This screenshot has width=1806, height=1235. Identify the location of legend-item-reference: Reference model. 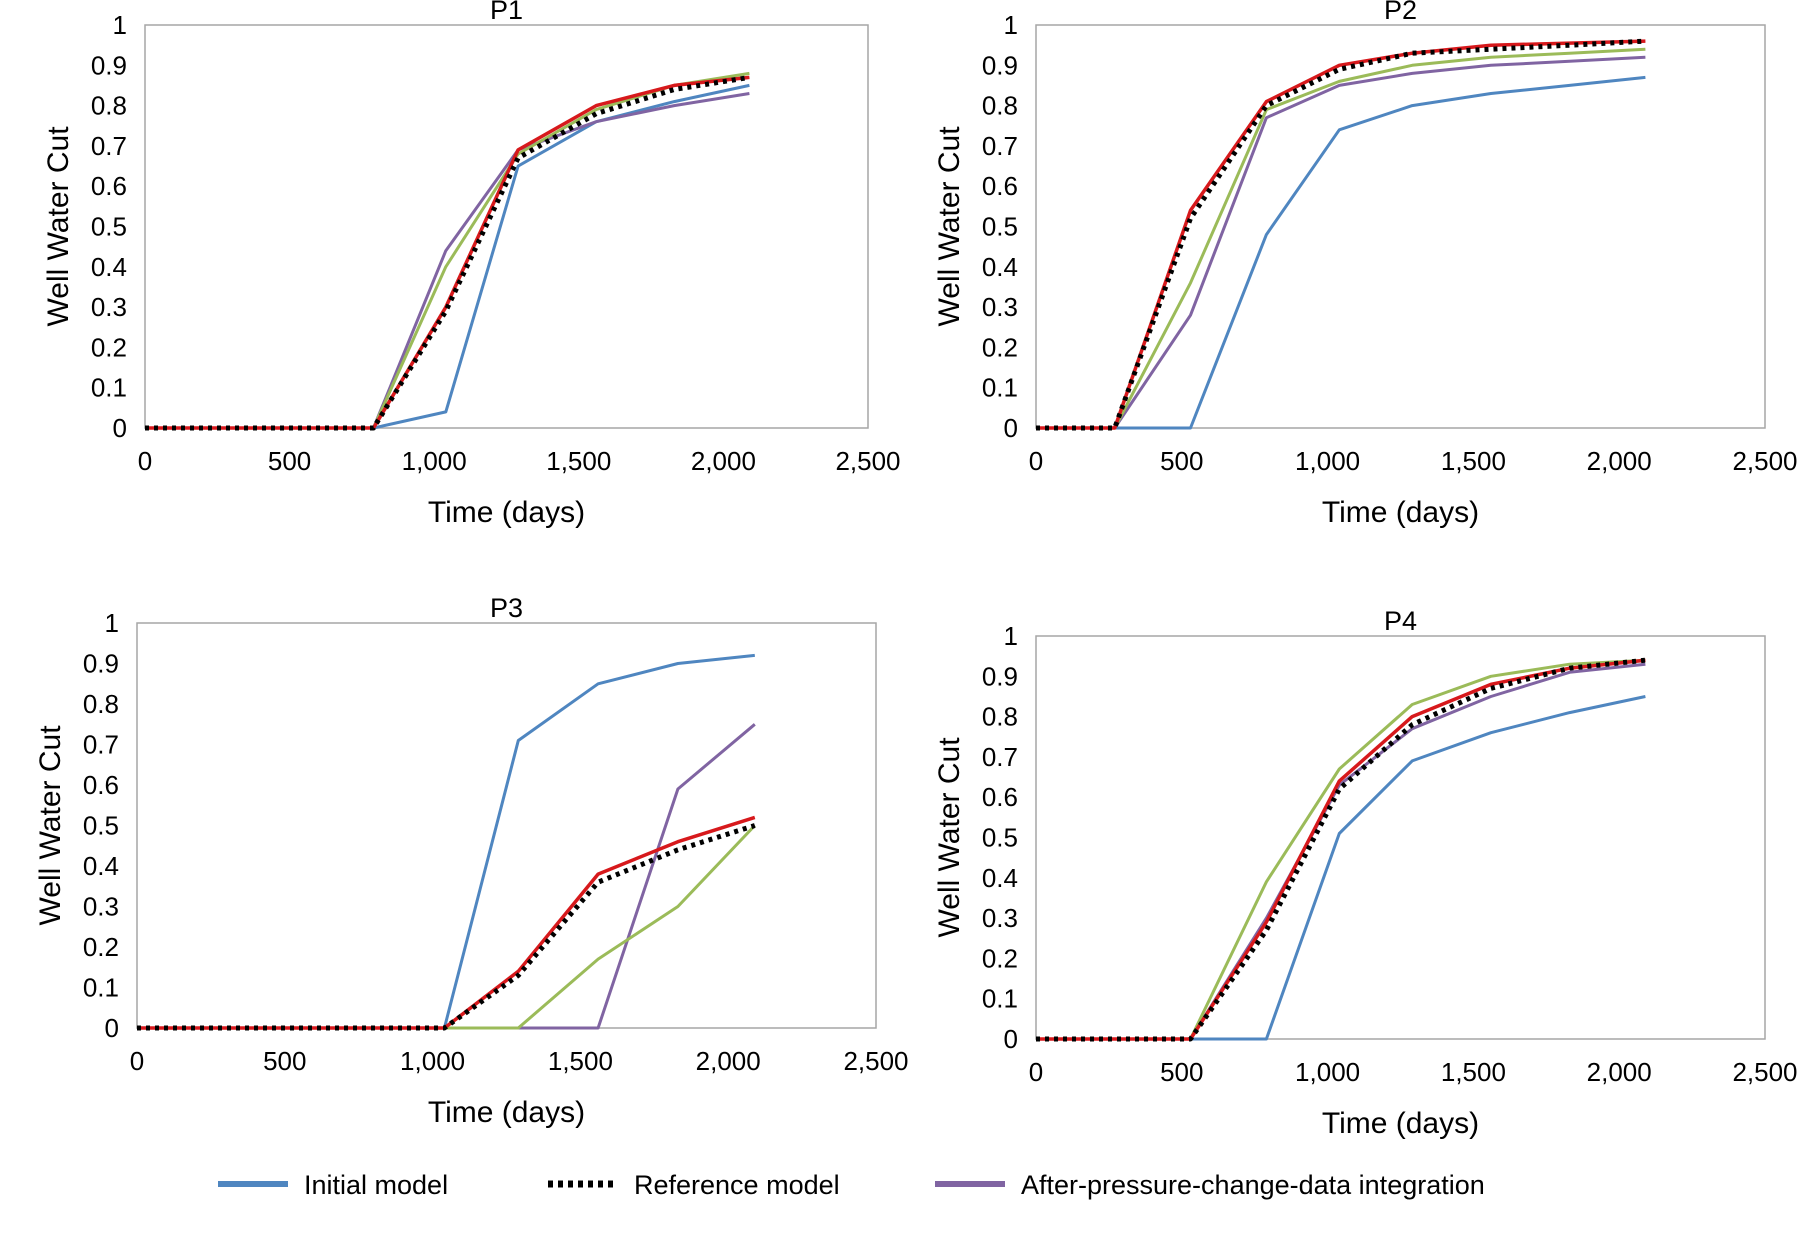
(694, 1185).